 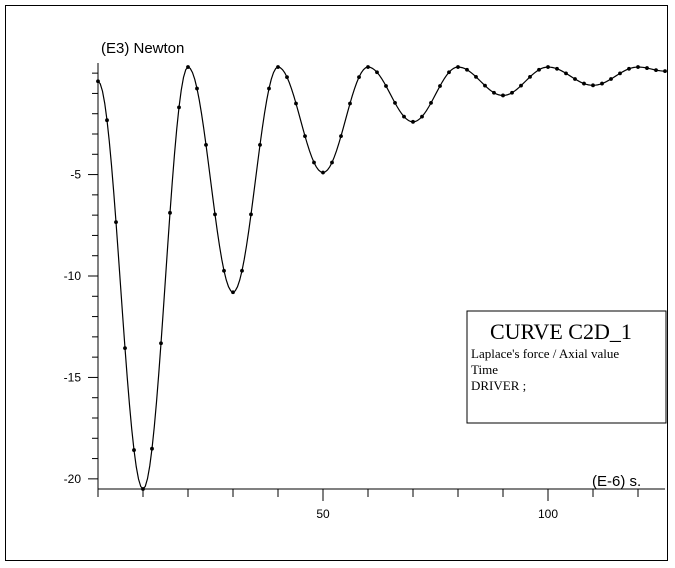 What do you see at coordinates (323, 514) in the screenshot?
I see `x-tick-label: 50` at bounding box center [323, 514].